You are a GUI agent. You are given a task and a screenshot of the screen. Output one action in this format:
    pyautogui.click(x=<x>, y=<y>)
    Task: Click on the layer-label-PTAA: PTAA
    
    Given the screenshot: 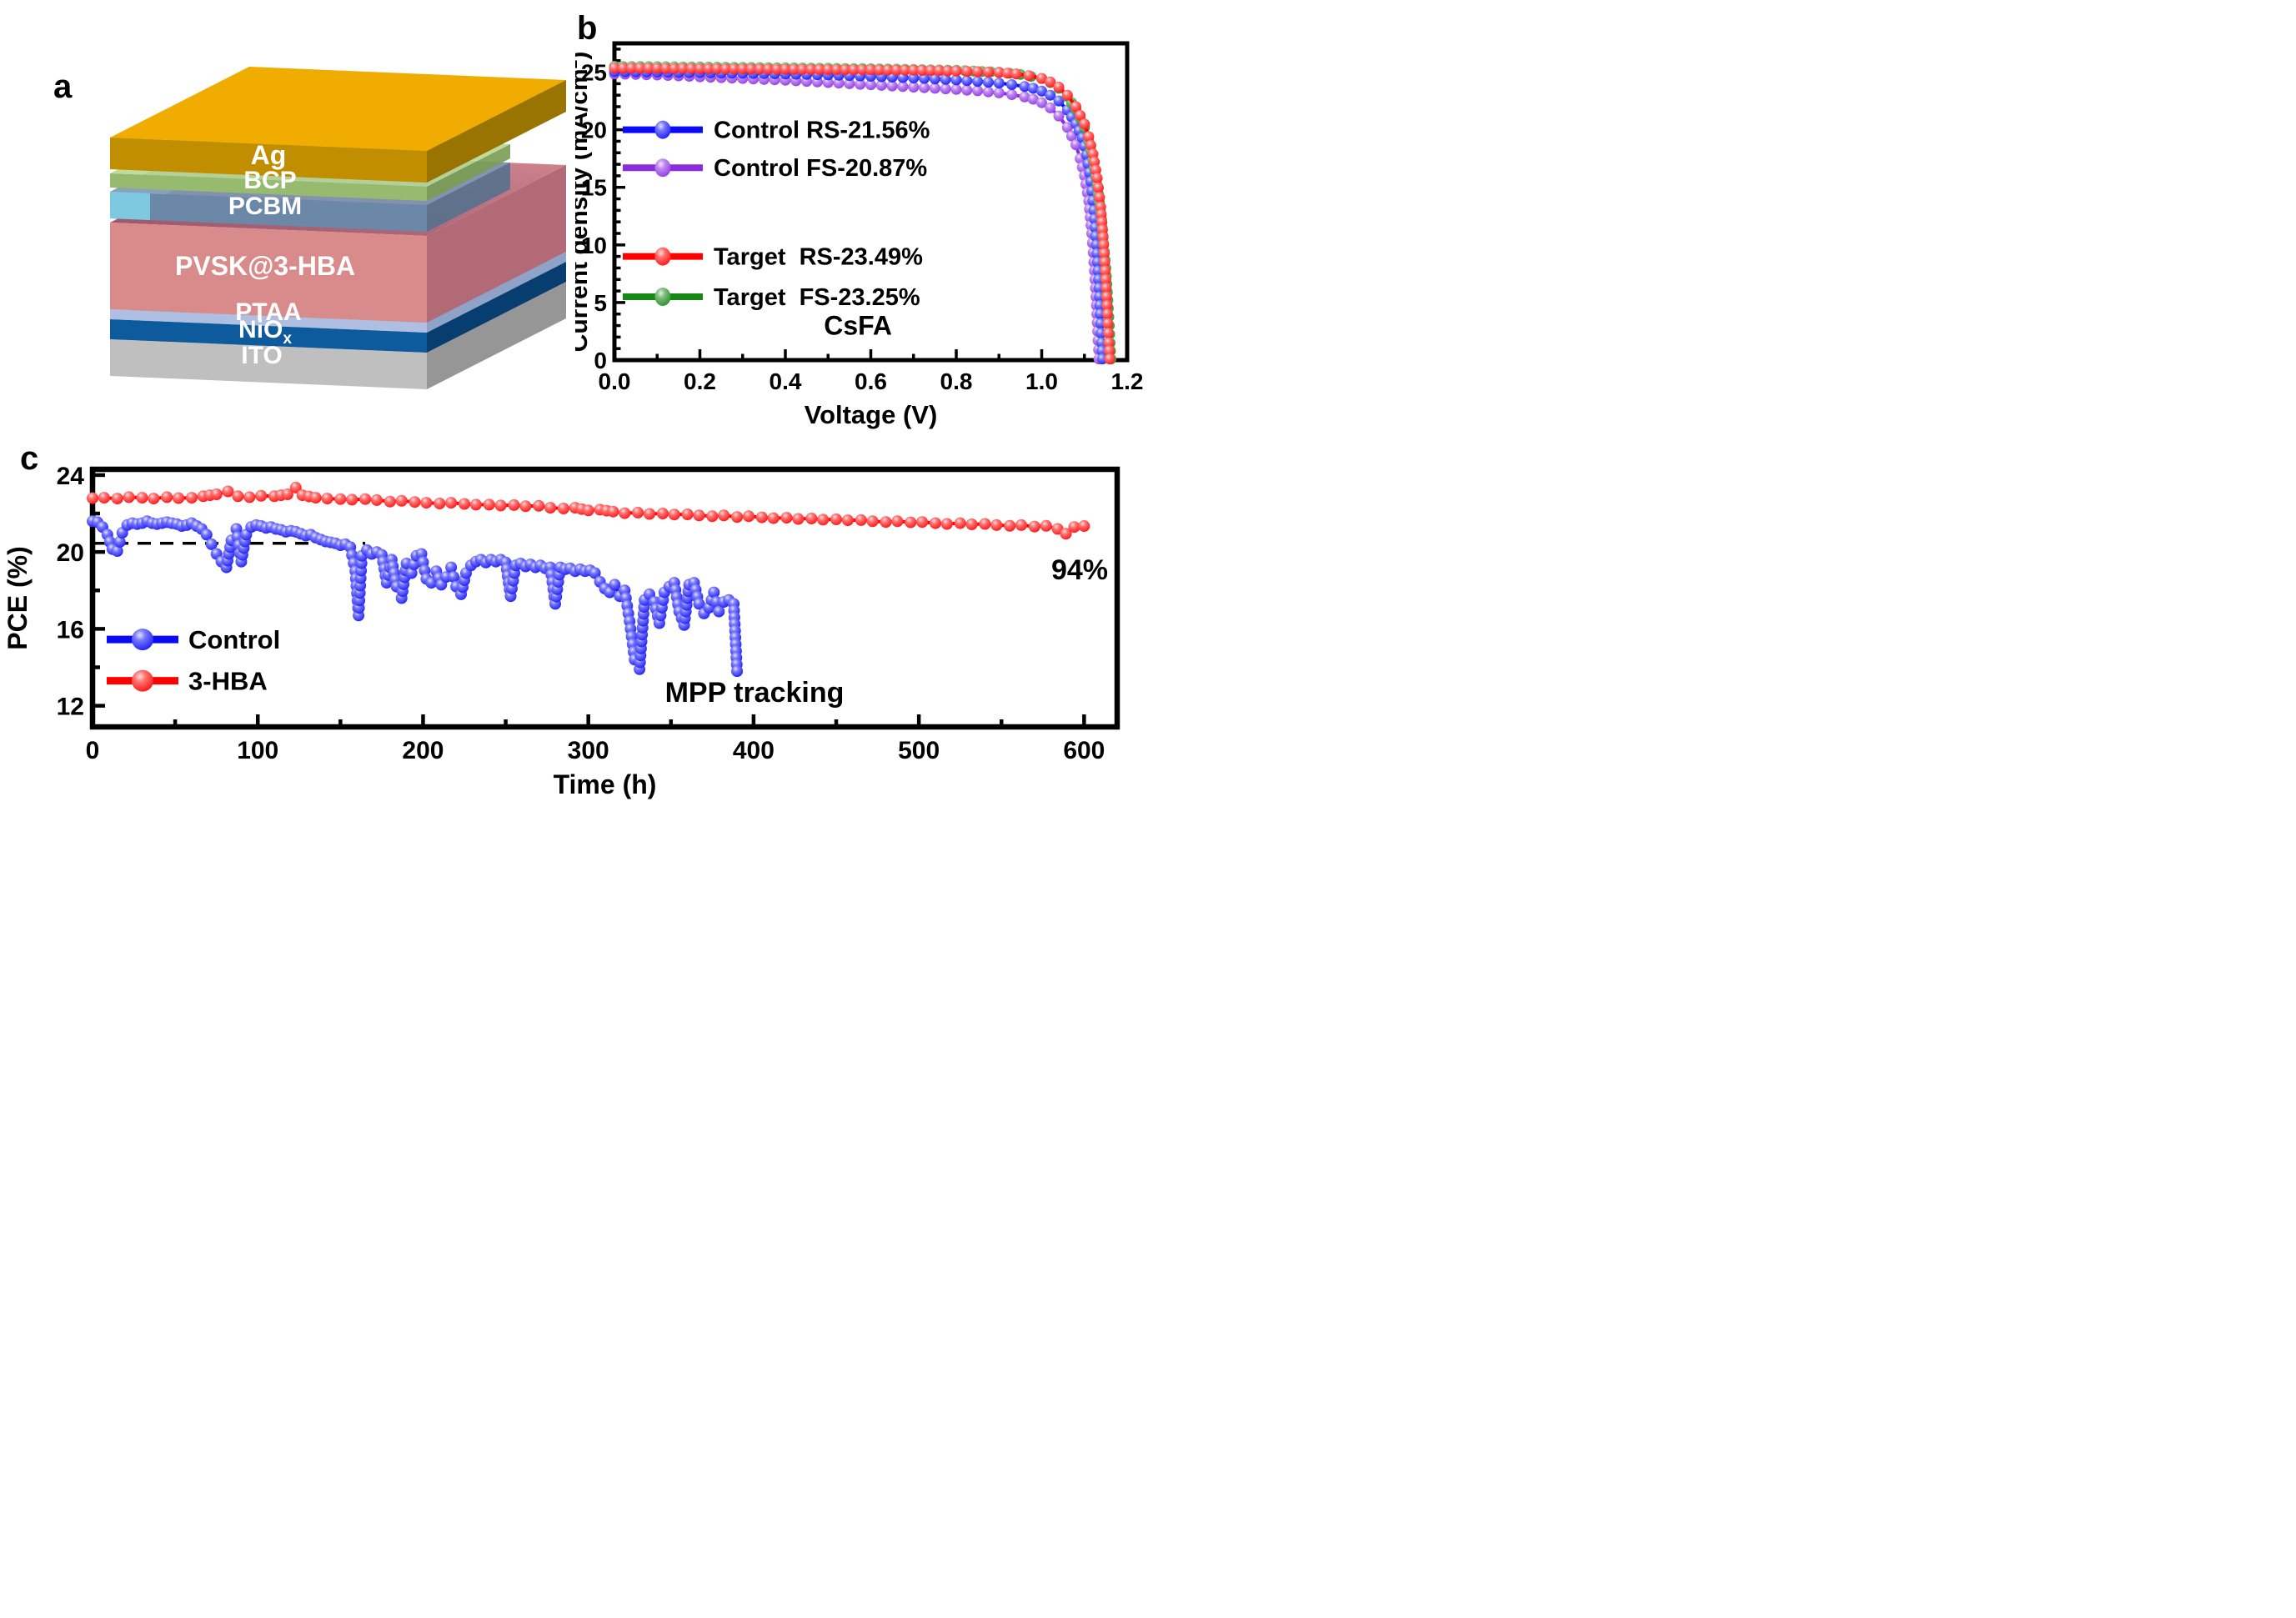 What is the action you would take?
    pyautogui.click(x=268, y=312)
    